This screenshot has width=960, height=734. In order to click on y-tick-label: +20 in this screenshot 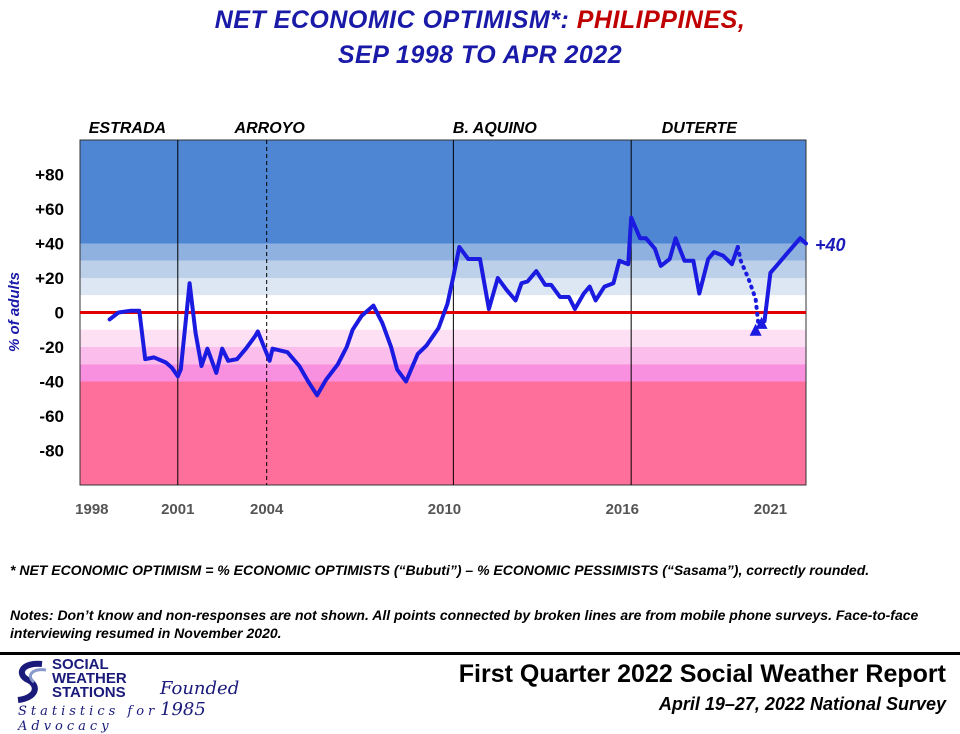, I will do `click(49, 278)`.